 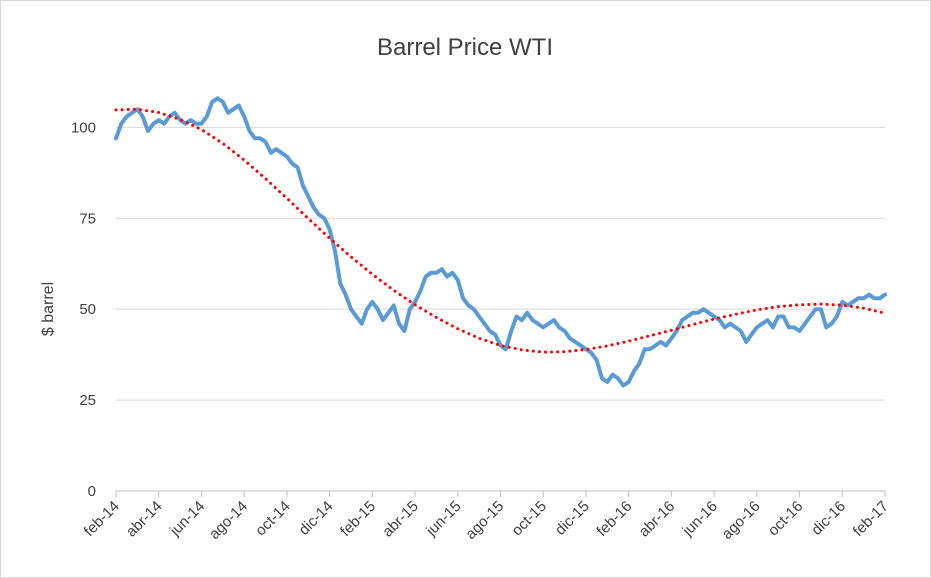 I want to click on x-tick-label: feb-17, so click(x=871, y=519).